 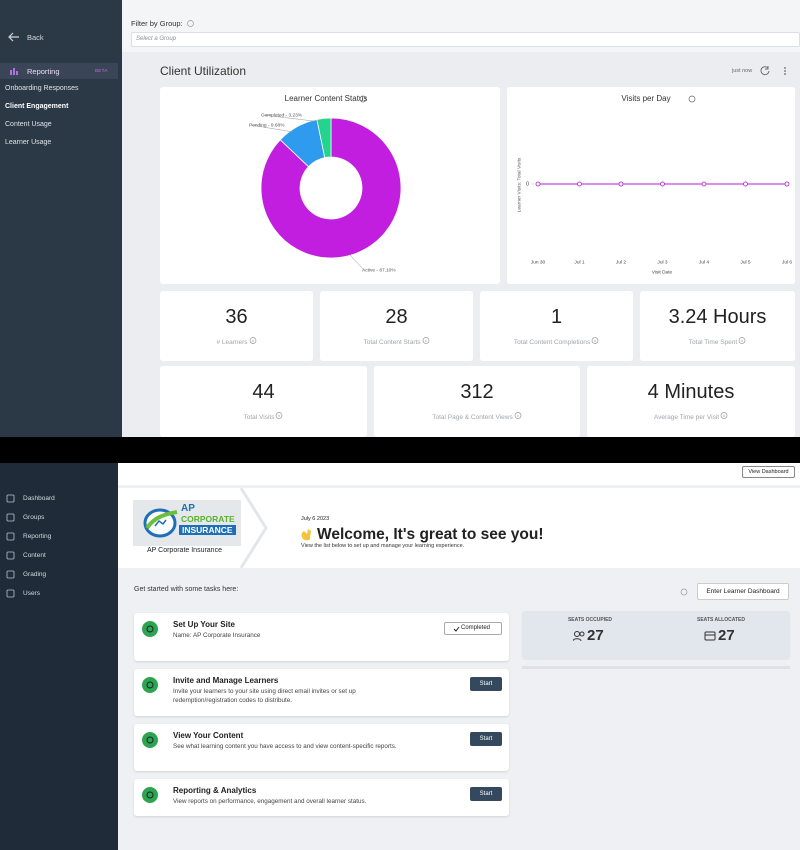 I want to click on active-section: Reporting BETA, so click(x=59, y=71).